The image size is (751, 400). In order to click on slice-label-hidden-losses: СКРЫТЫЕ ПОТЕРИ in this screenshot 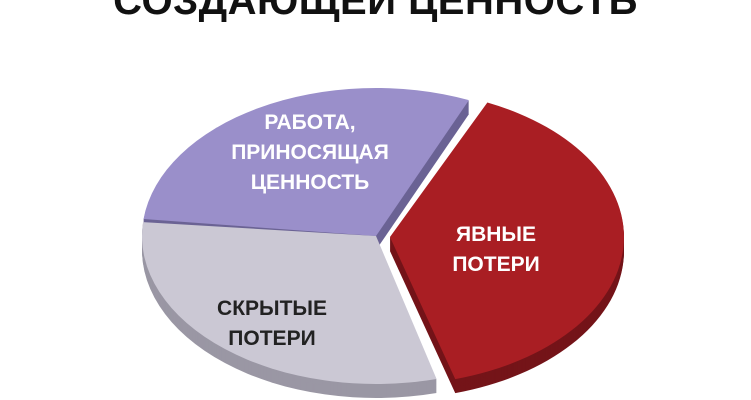, I will do `click(272, 324)`.